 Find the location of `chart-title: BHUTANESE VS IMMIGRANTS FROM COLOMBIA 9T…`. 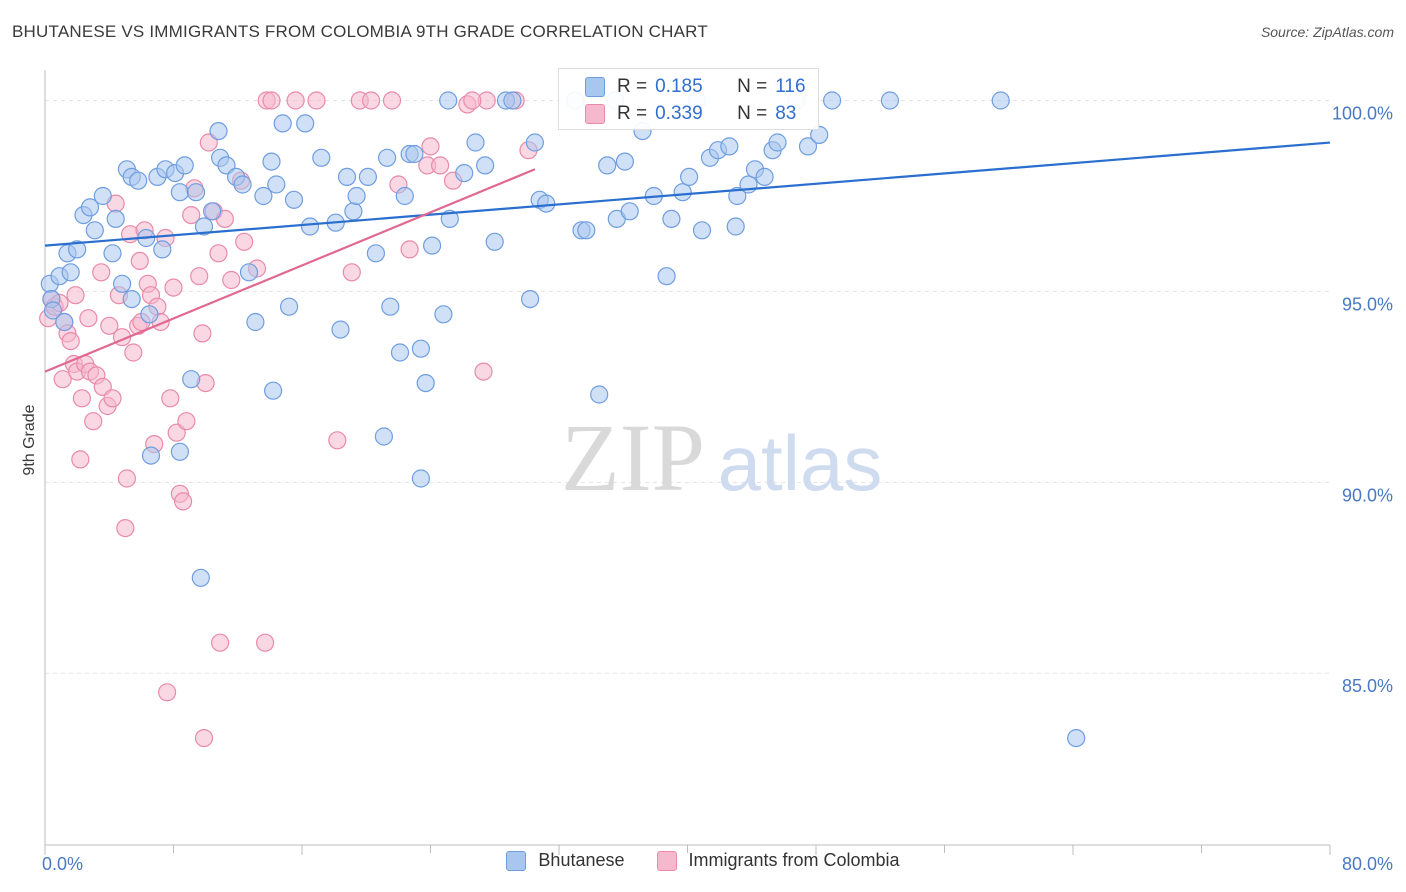

chart-title: BHUTANESE VS IMMIGRANTS FROM COLOMBIA 9T… is located at coordinates (360, 31).